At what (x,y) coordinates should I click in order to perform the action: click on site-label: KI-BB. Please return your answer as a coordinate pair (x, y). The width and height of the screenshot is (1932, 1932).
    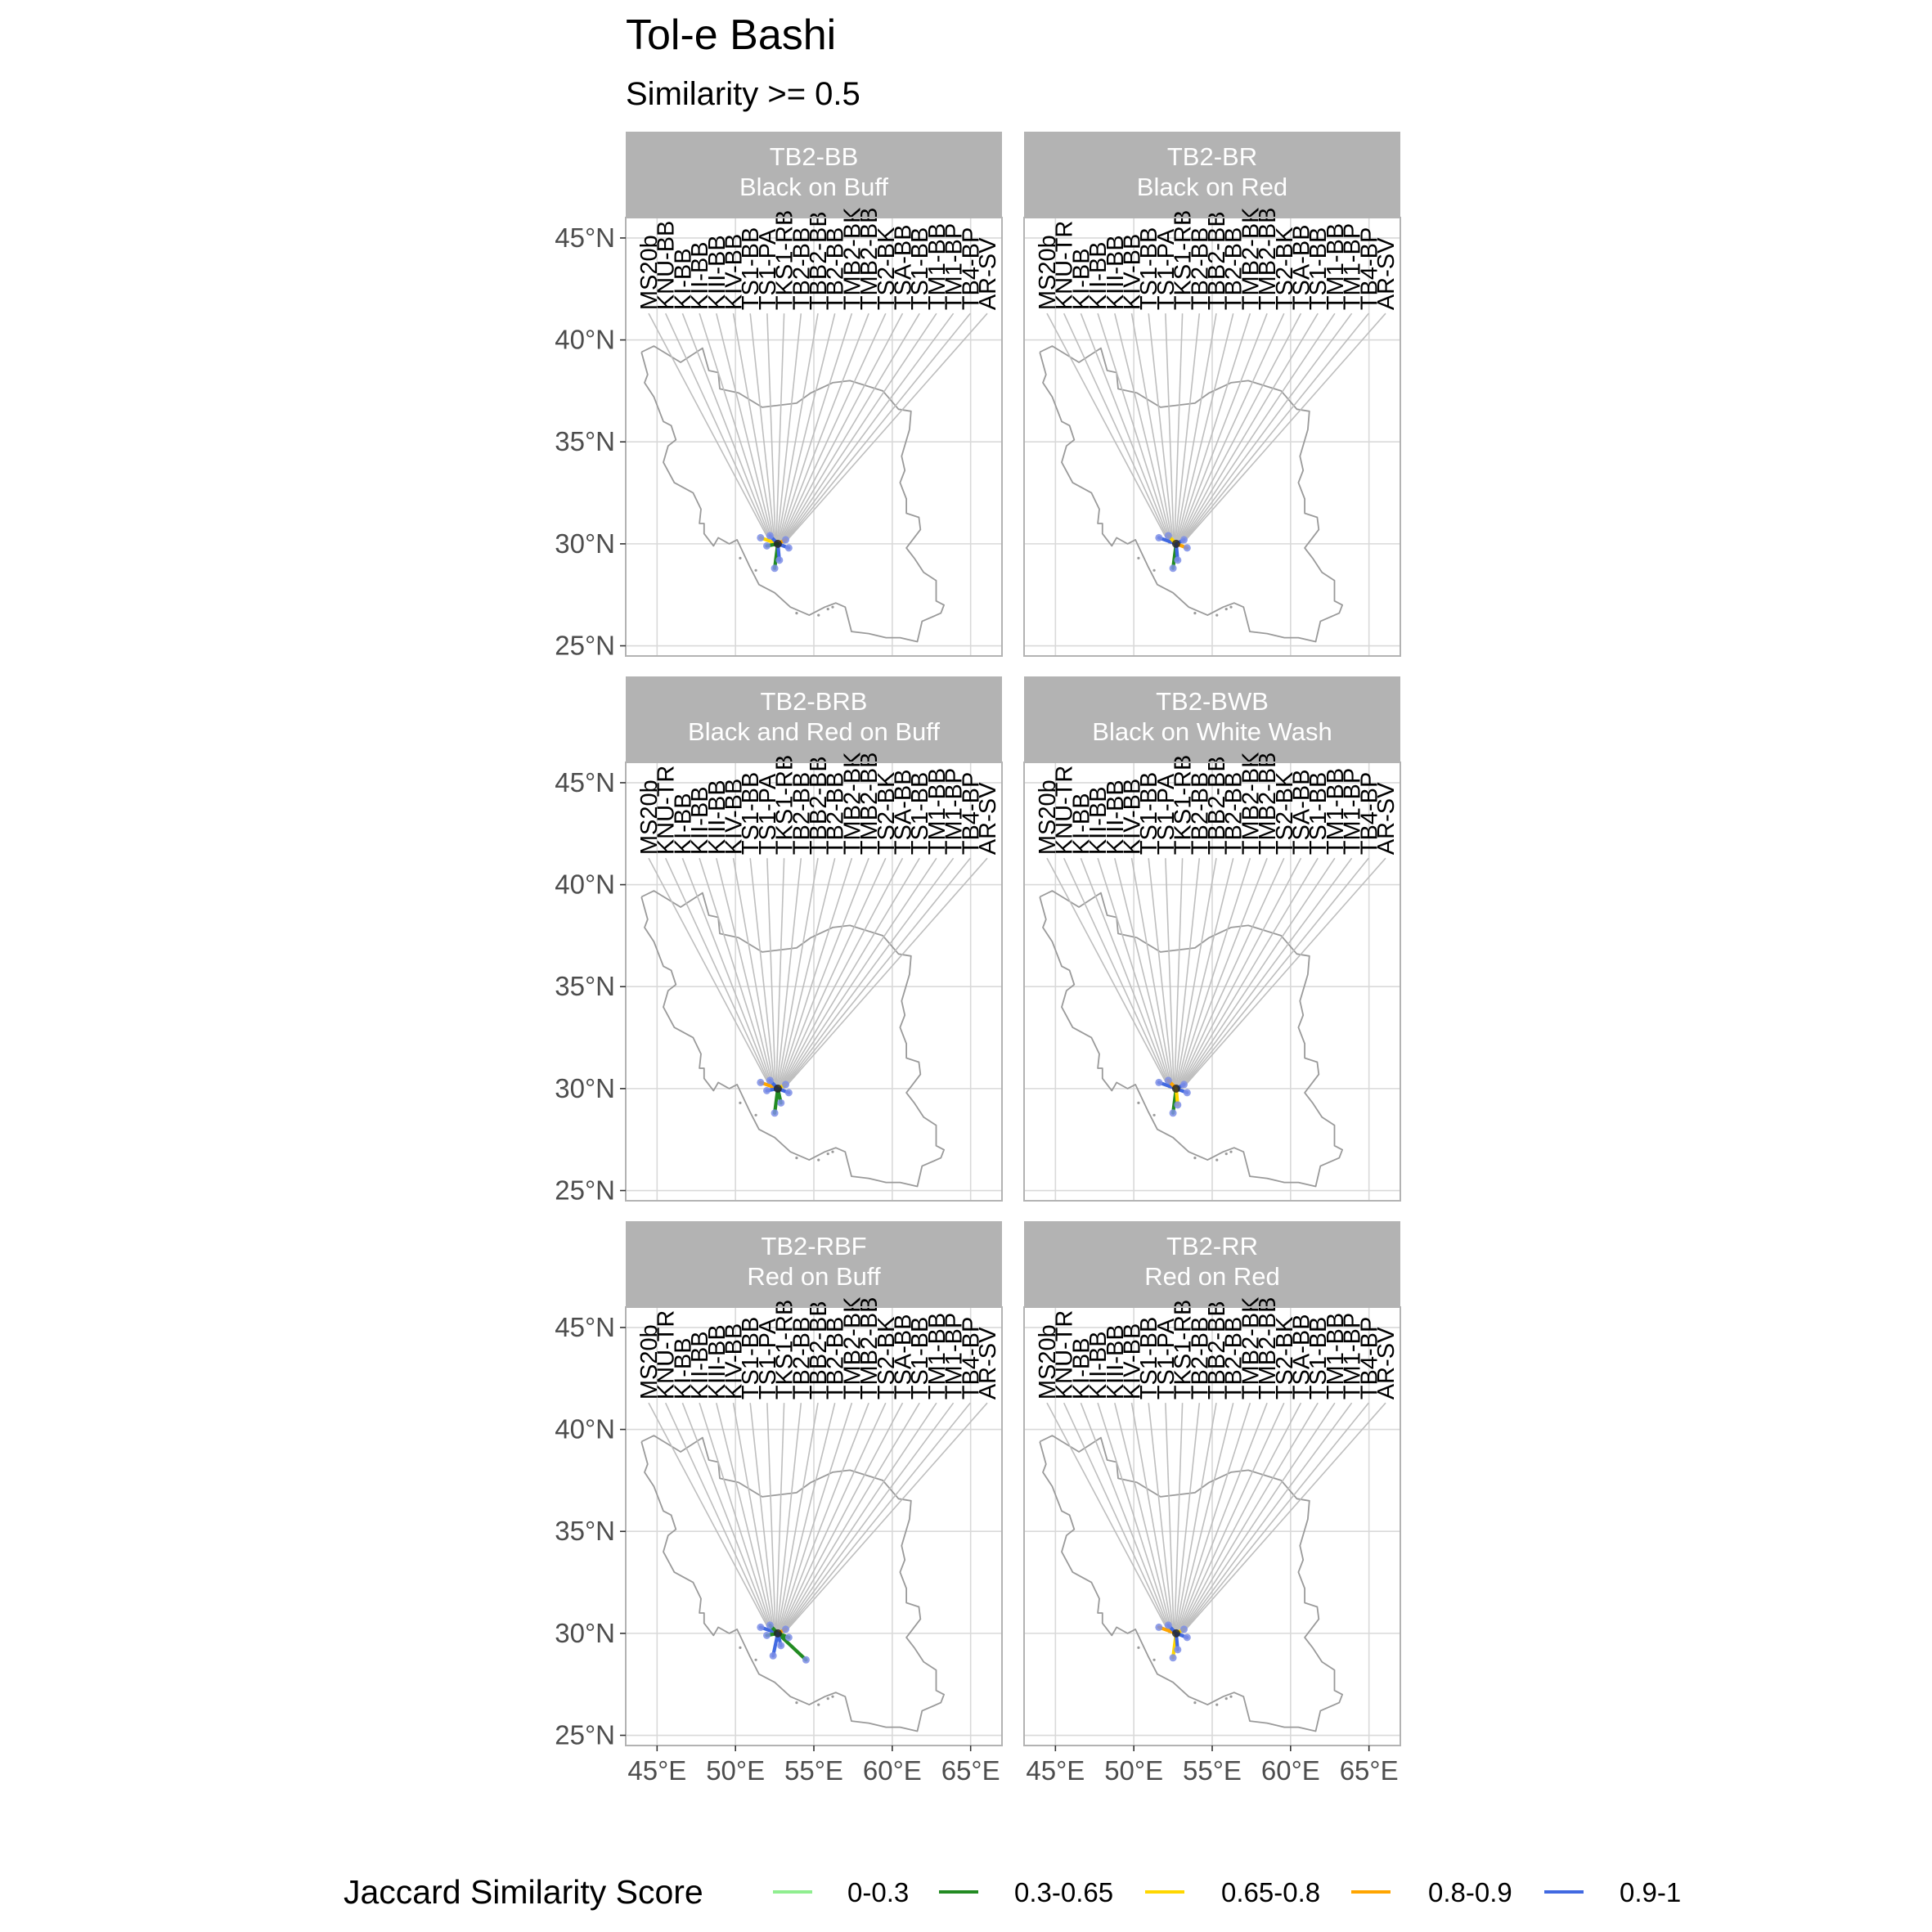
    Looking at the image, I should click on (683, 279).